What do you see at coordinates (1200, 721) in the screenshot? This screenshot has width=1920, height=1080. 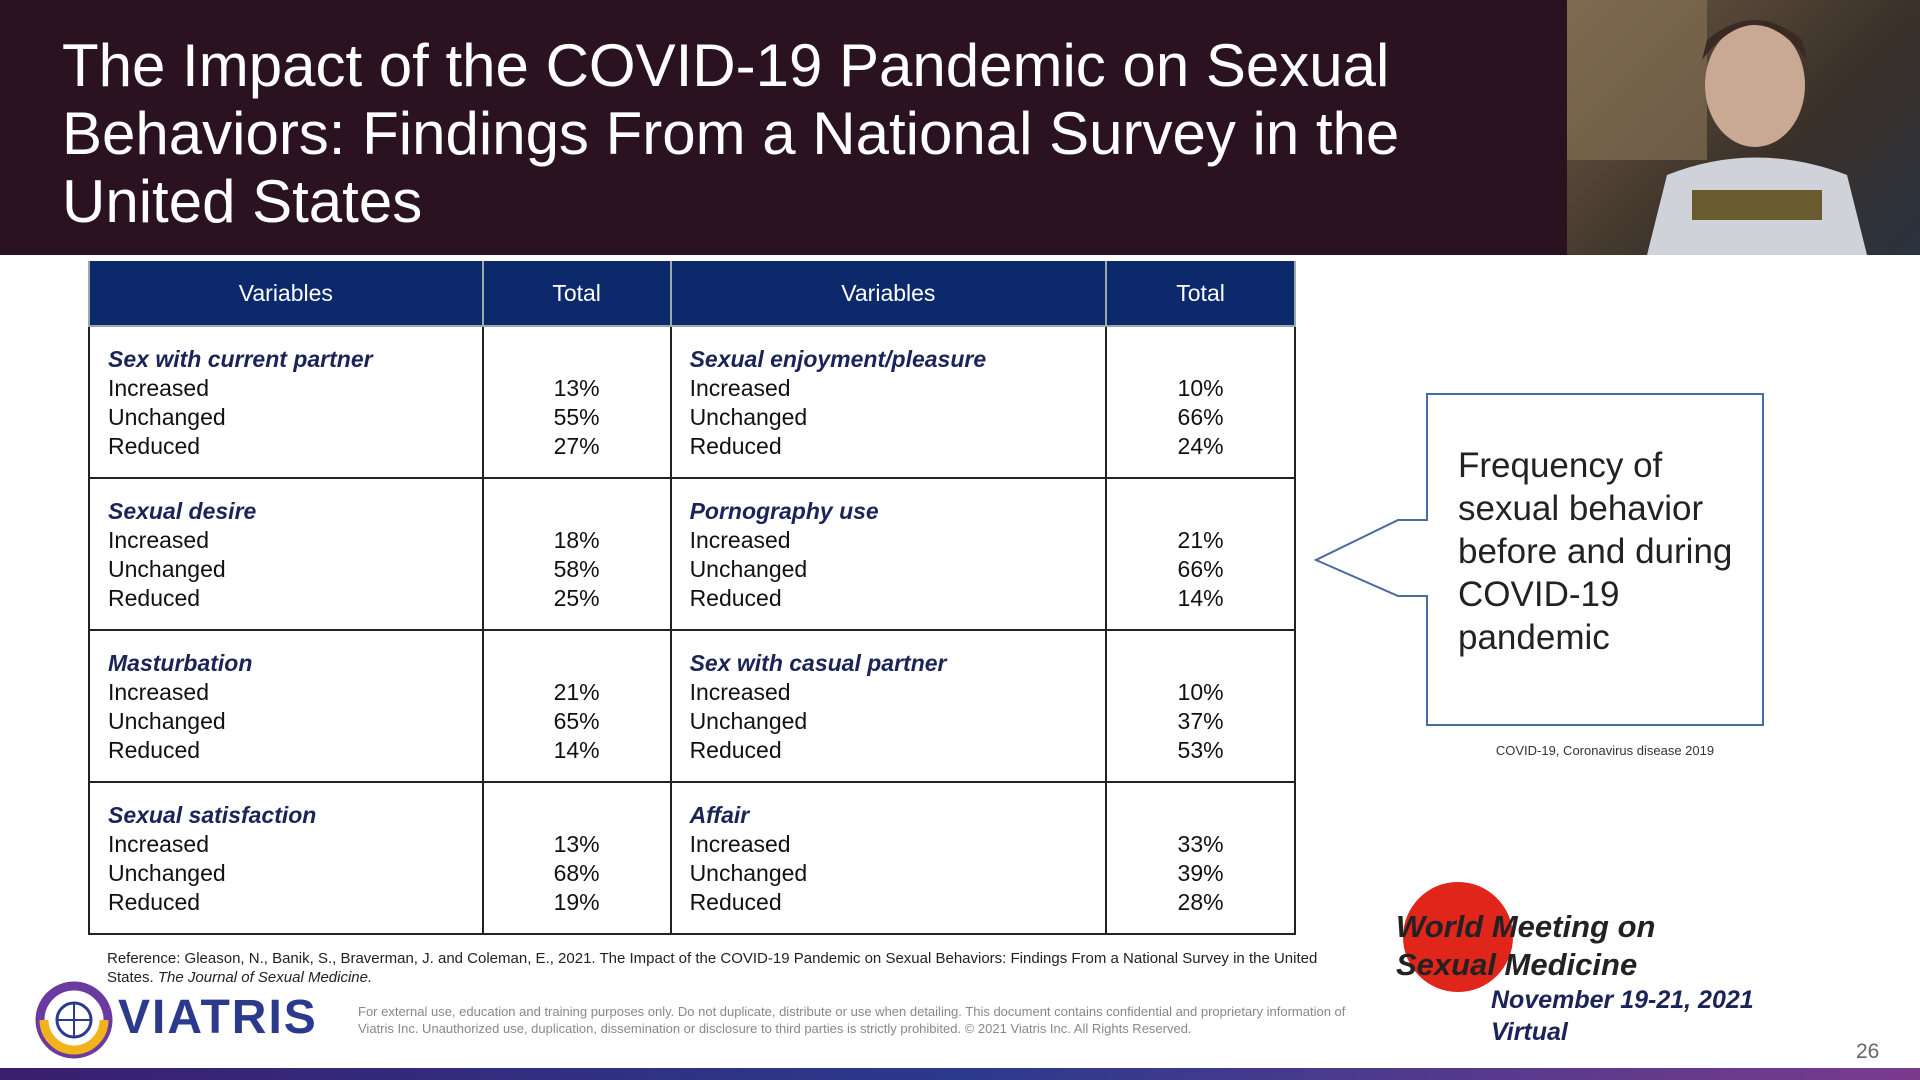 I see `item-value: 37%` at bounding box center [1200, 721].